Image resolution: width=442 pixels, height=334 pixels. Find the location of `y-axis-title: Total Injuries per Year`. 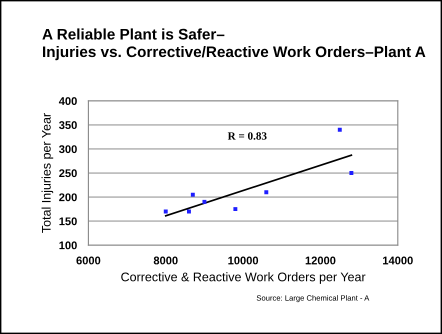

y-axis-title: Total Injuries per Year is located at coordinates (48, 173).